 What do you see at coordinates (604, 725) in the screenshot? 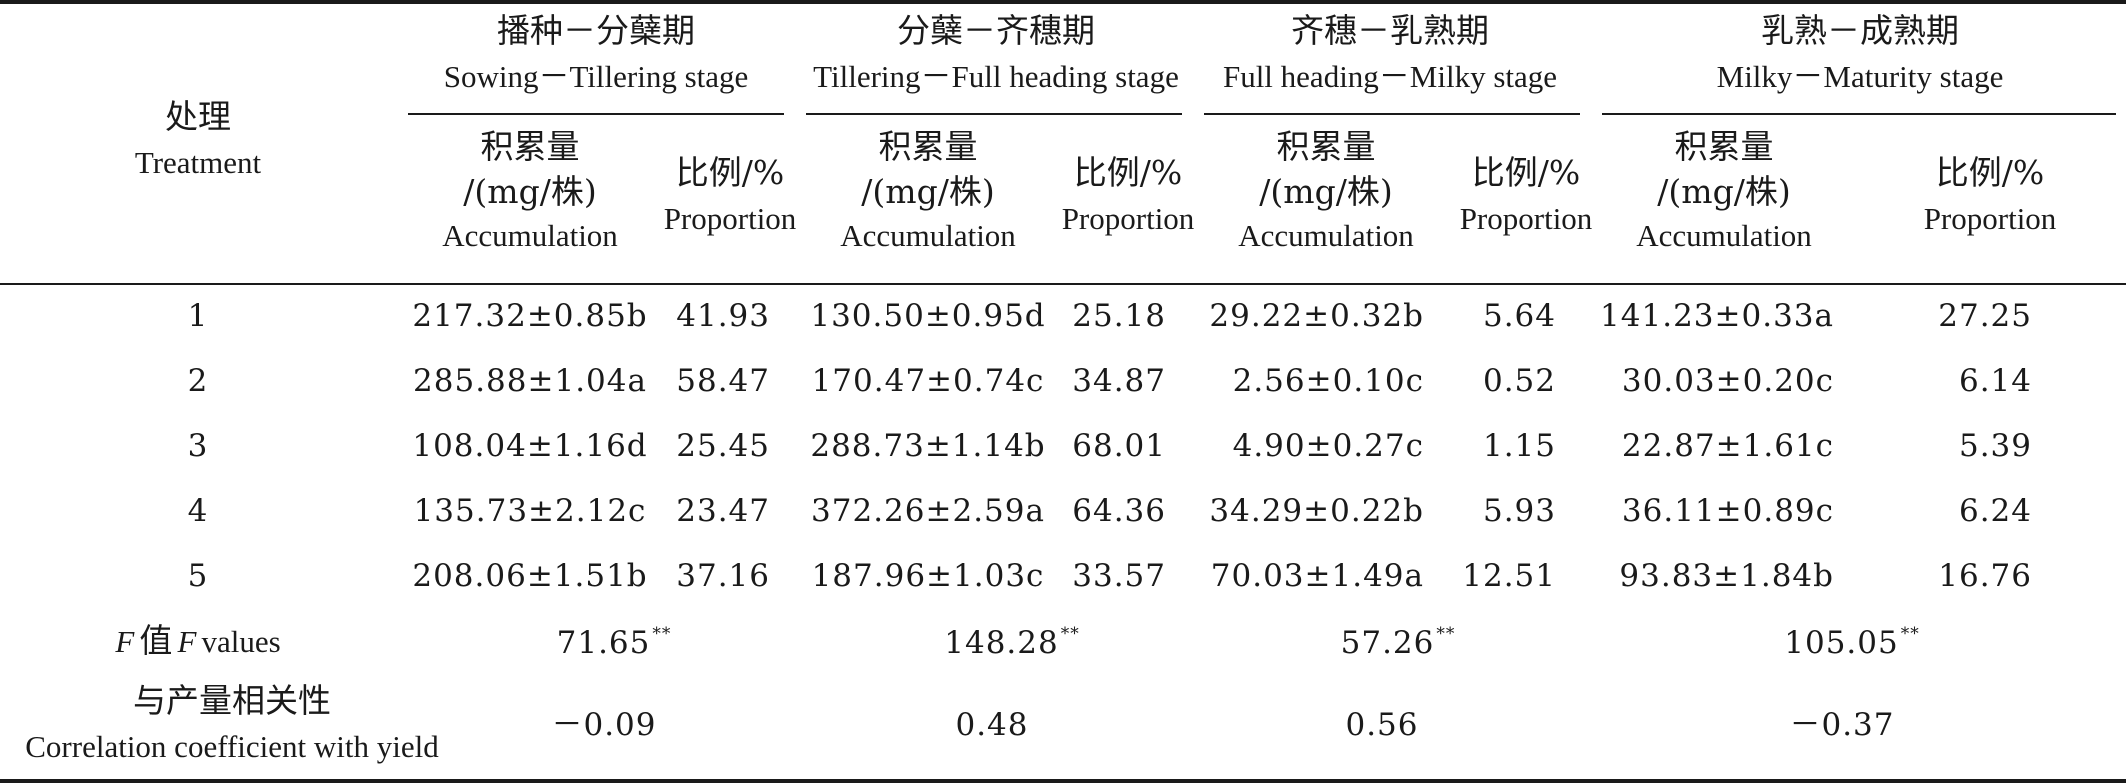
I see `correlation-value: －0.09` at bounding box center [604, 725].